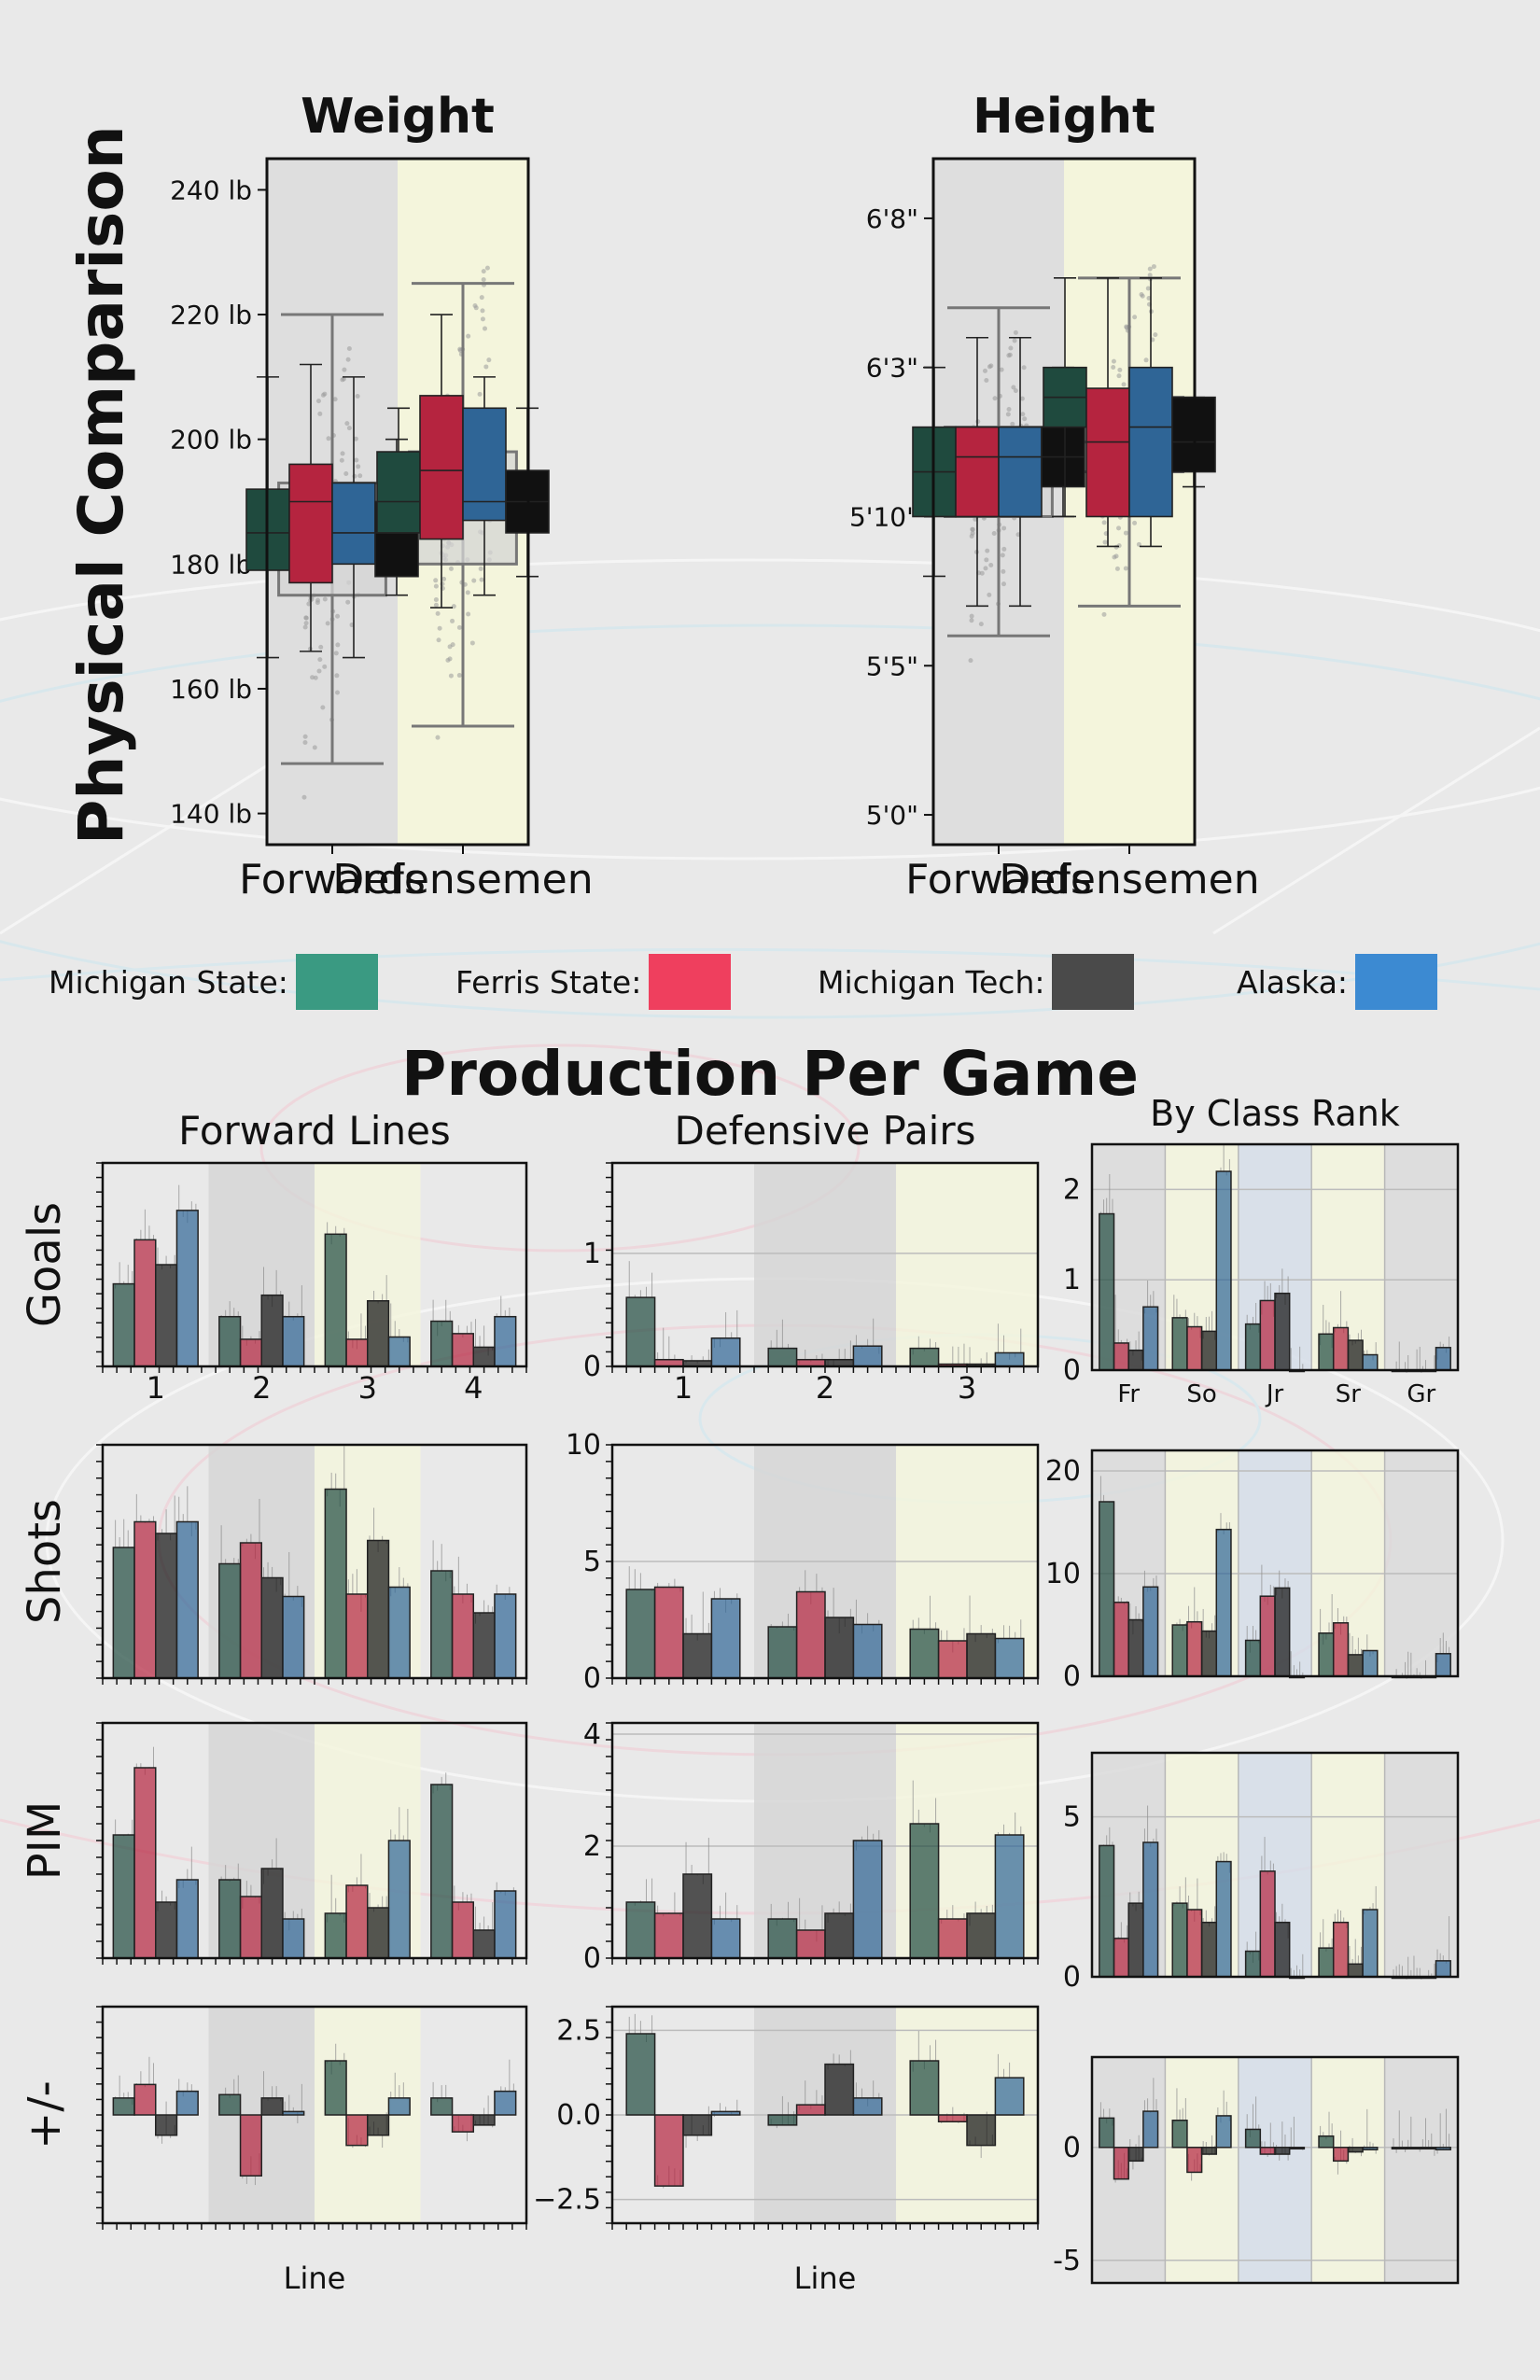 The width and height of the screenshot is (1540, 2380). What do you see at coordinates (1421, 1394) in the screenshot?
I see `x-tick-label: Gr` at bounding box center [1421, 1394].